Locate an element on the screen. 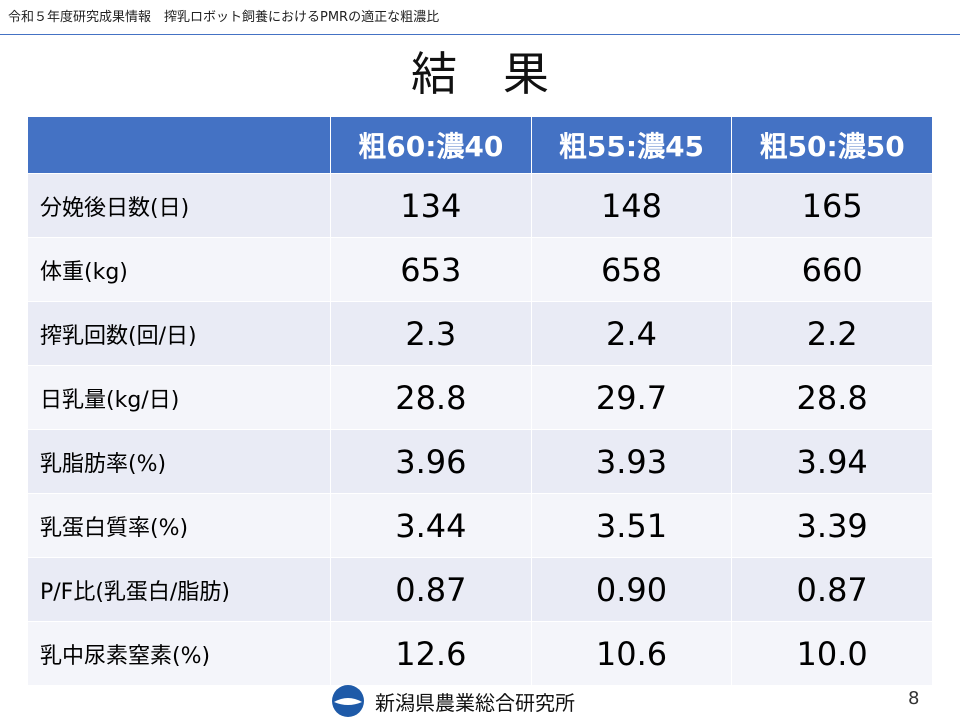 This screenshot has width=960, height=720. value-cell: 660 is located at coordinates (832, 269).